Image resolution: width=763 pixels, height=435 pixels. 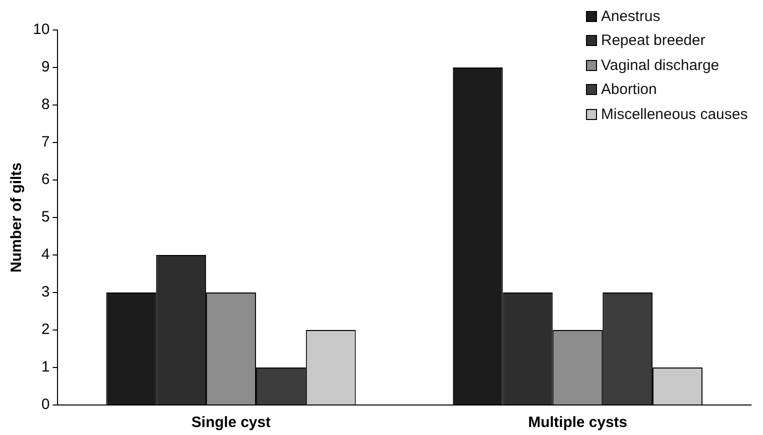 I want to click on y-tick-label: 1, so click(x=45, y=367).